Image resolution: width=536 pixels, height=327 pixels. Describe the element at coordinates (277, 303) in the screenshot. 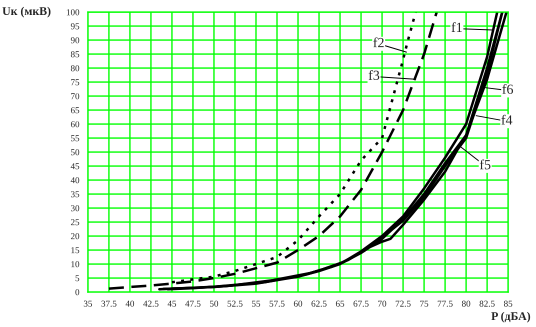

I see `x-tick-label: 57.5` at that location.